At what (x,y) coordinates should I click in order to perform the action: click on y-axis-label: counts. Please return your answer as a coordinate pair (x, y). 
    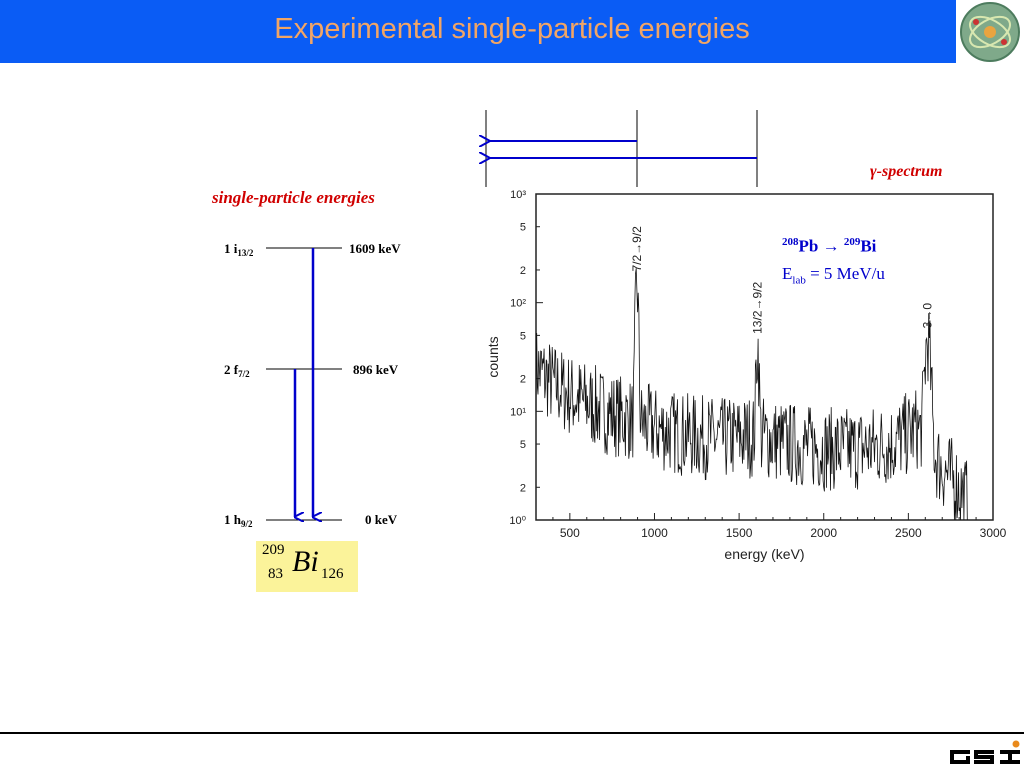
    Looking at the image, I should click on (493, 356).